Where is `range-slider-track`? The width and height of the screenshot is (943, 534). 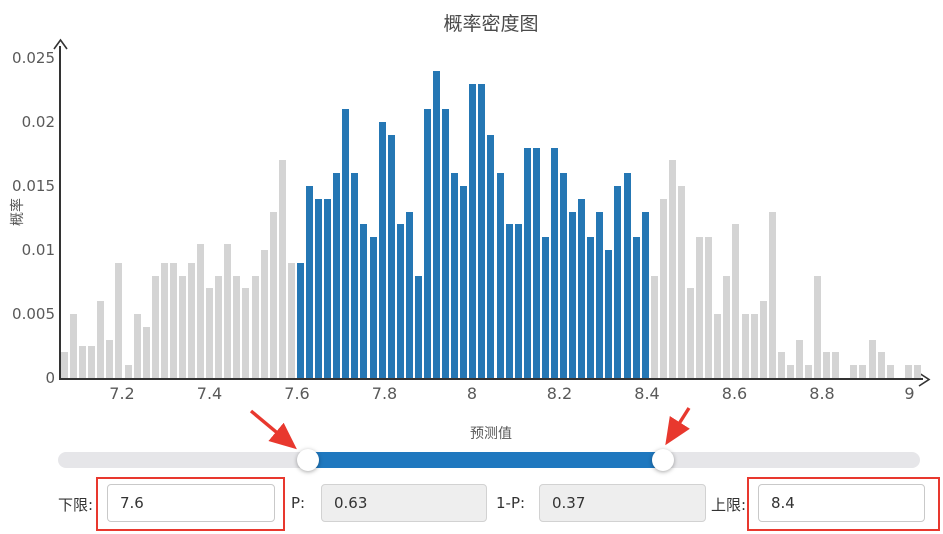 range-slider-track is located at coordinates (489, 460).